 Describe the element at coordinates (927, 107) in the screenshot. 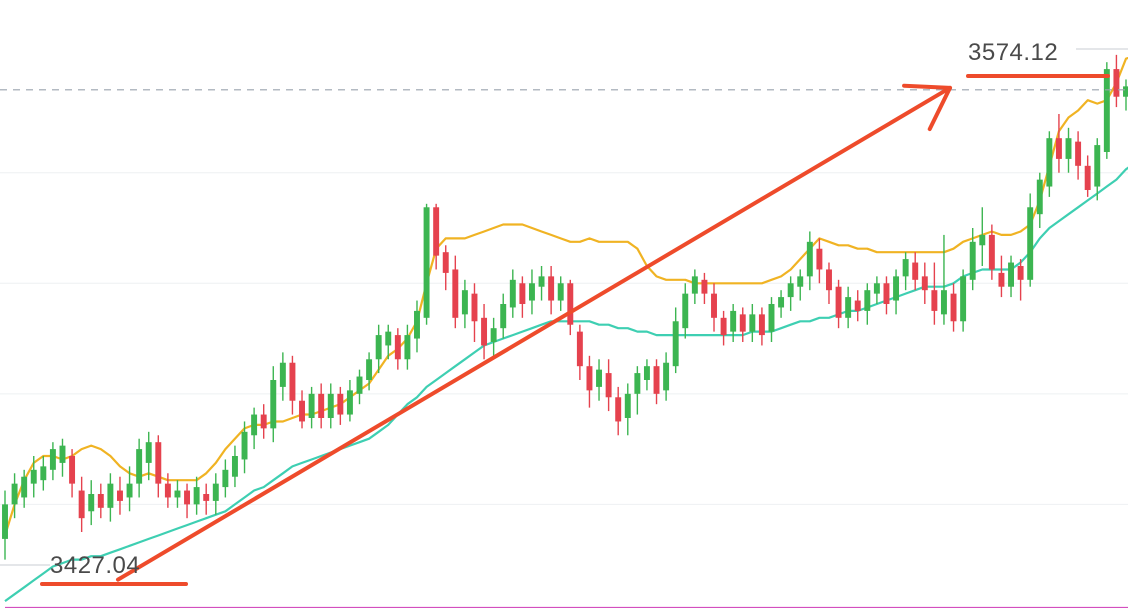

I see `trend-arrow-head` at that location.